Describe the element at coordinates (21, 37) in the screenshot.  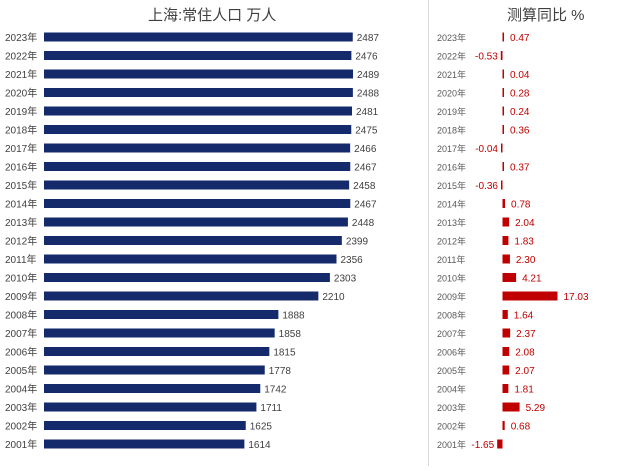
I see `population-category-label: 2023年` at that location.